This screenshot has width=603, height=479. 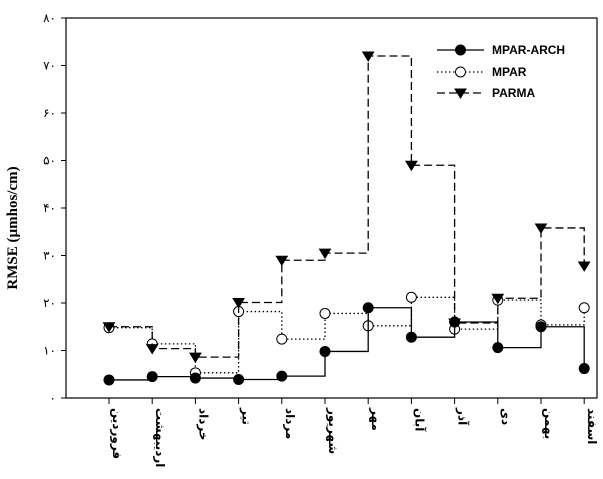 I want to click on x-tick-label: خرداد, so click(x=203, y=424).